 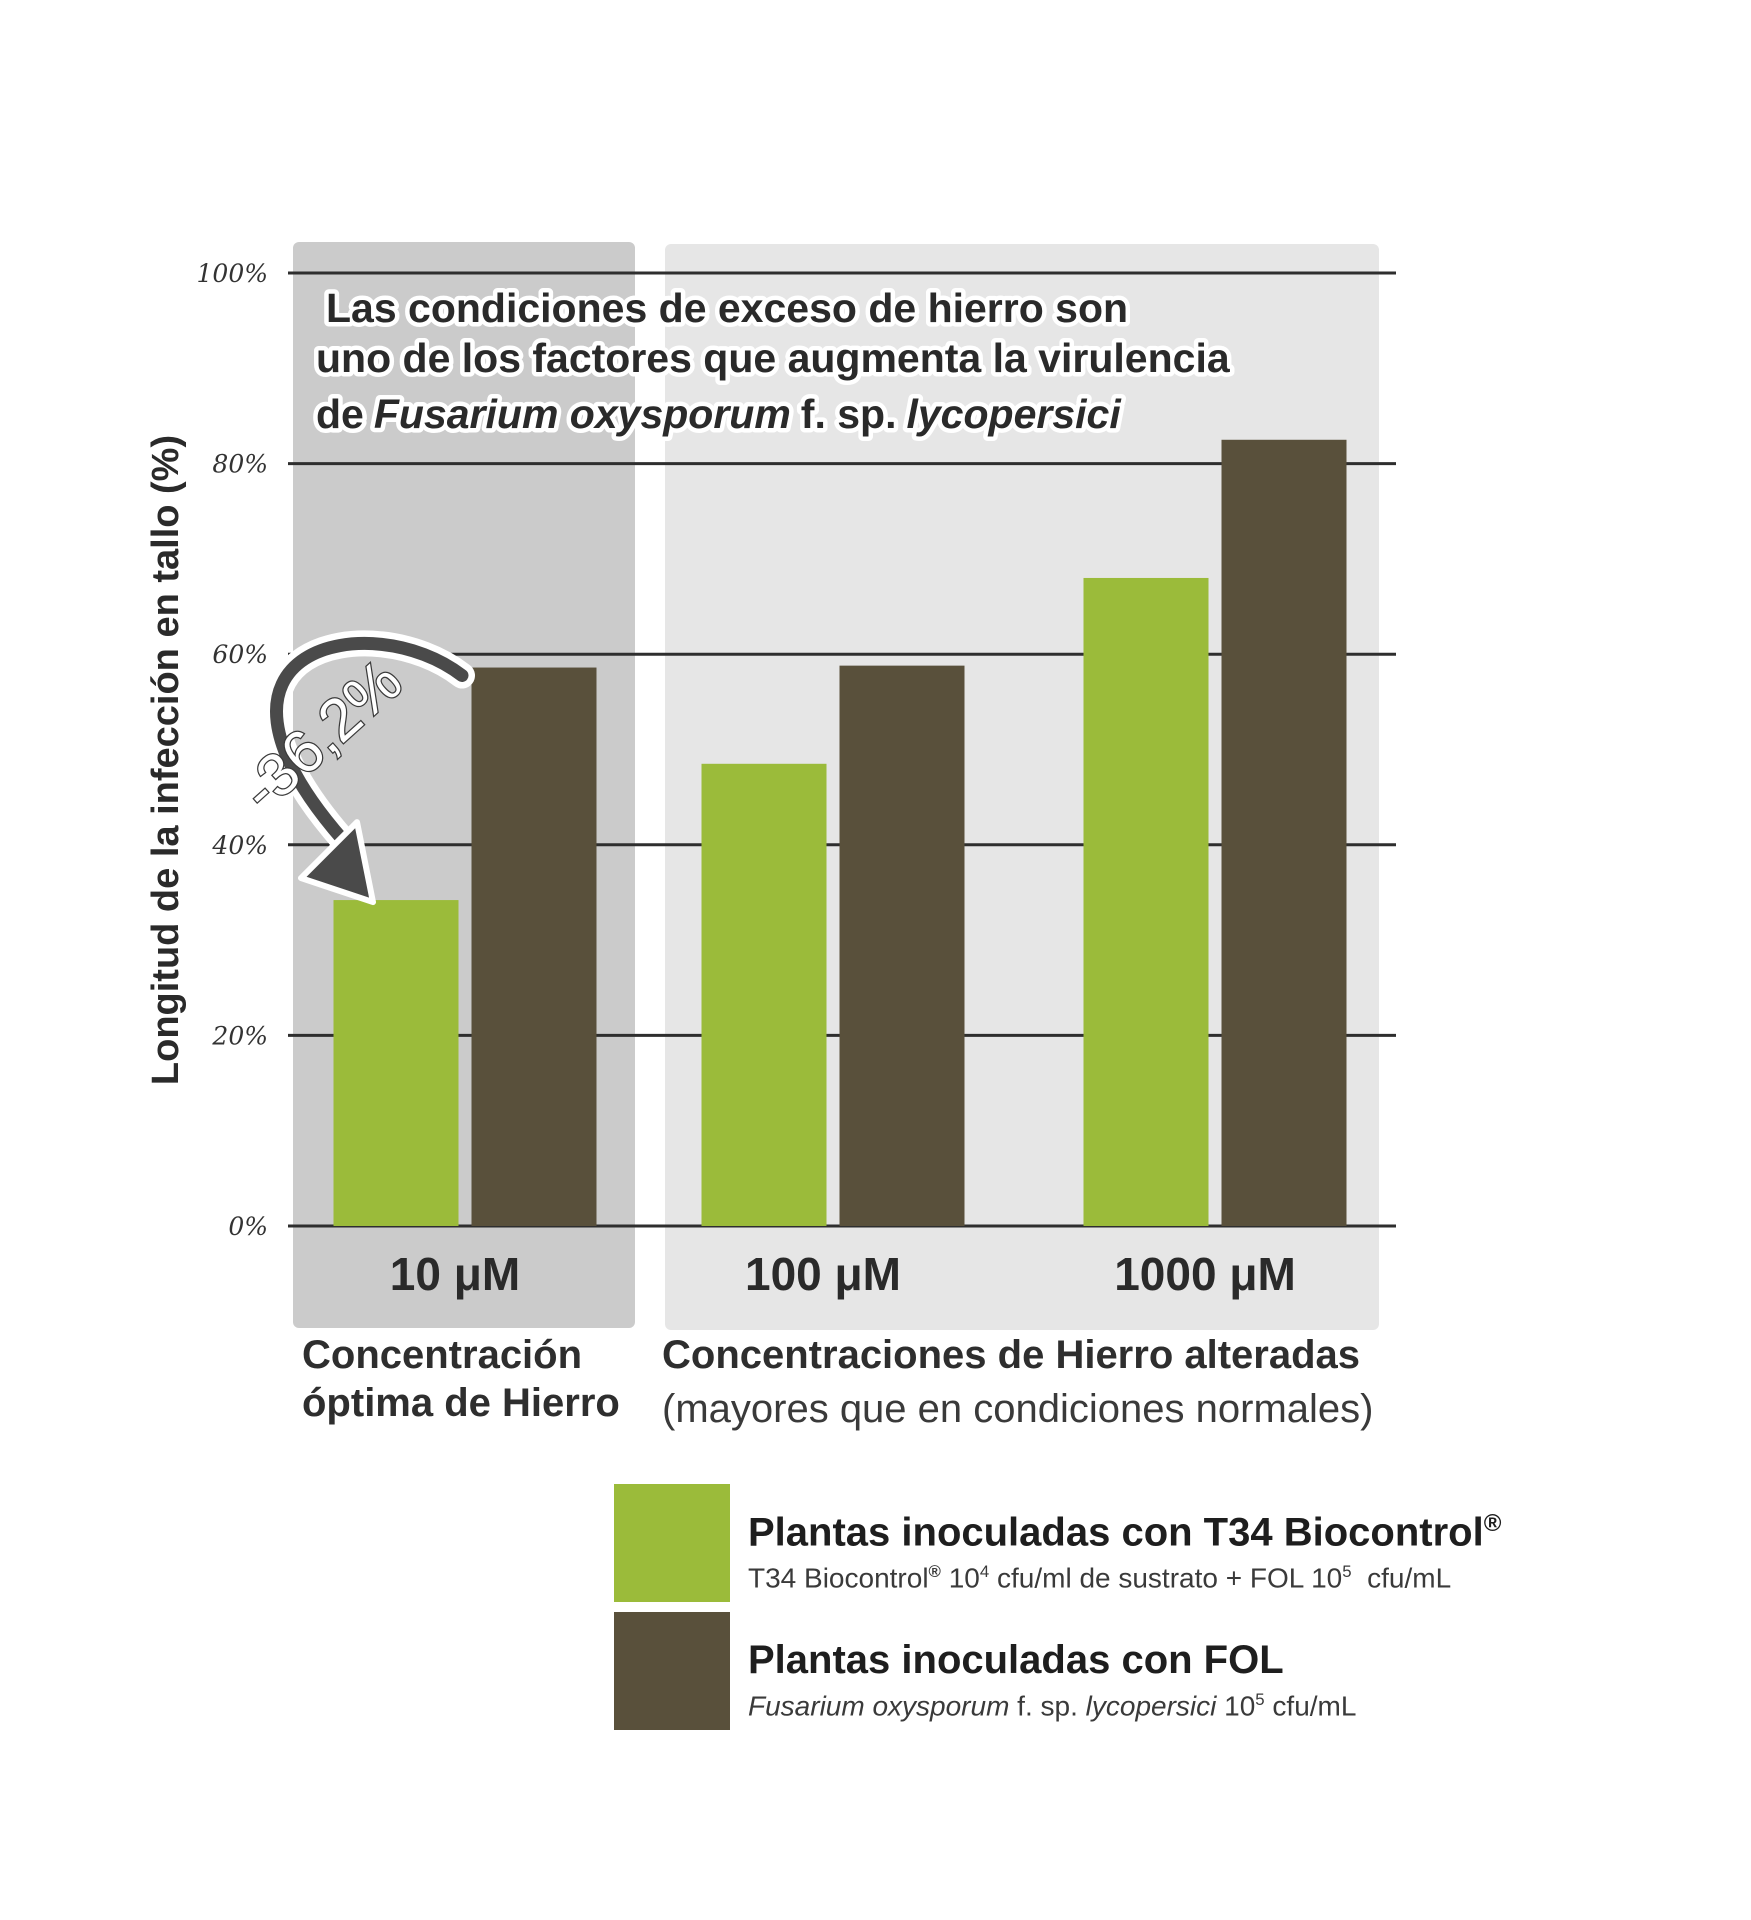 What do you see at coordinates (960, 1578) in the screenshot?
I see `legend-sub-t34-conc: 10` at bounding box center [960, 1578].